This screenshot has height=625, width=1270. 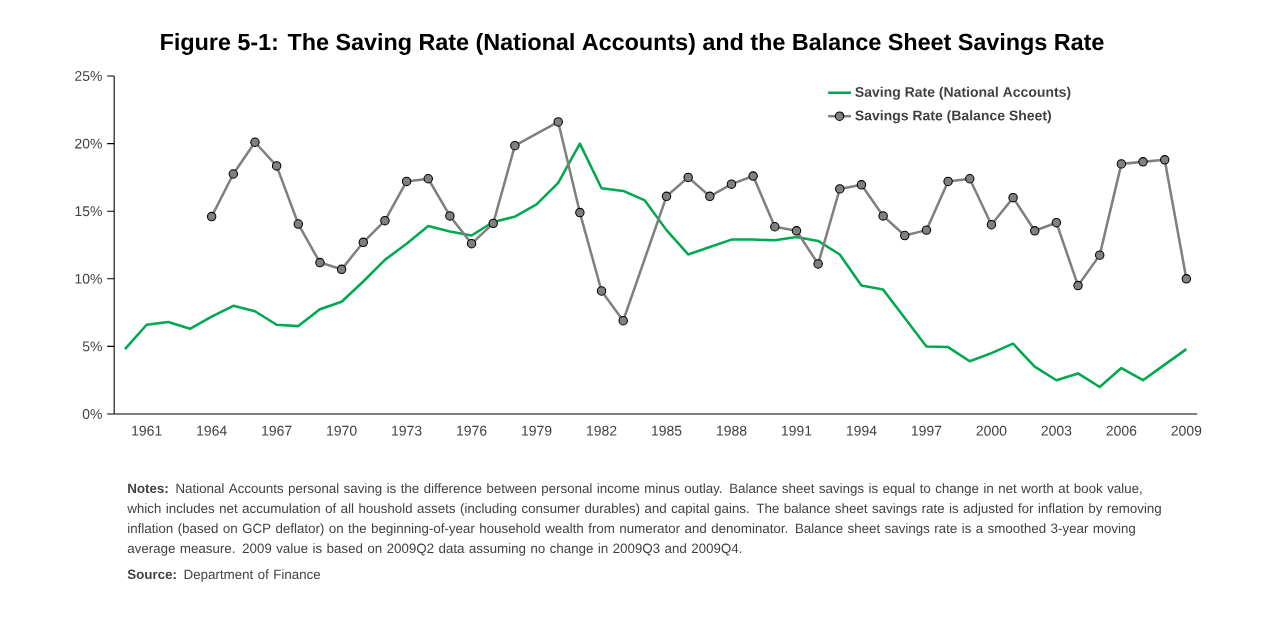 I want to click on x-tick-label: 2003, so click(x=1056, y=430).